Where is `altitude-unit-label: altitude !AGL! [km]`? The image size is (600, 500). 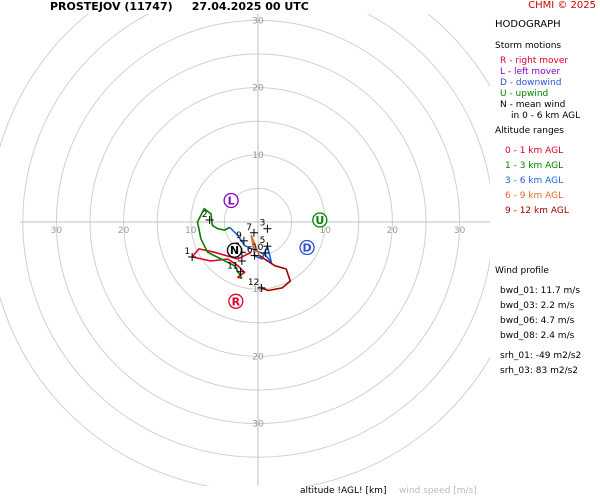 altitude-unit-label: altitude !AGL! [km] is located at coordinates (343, 491).